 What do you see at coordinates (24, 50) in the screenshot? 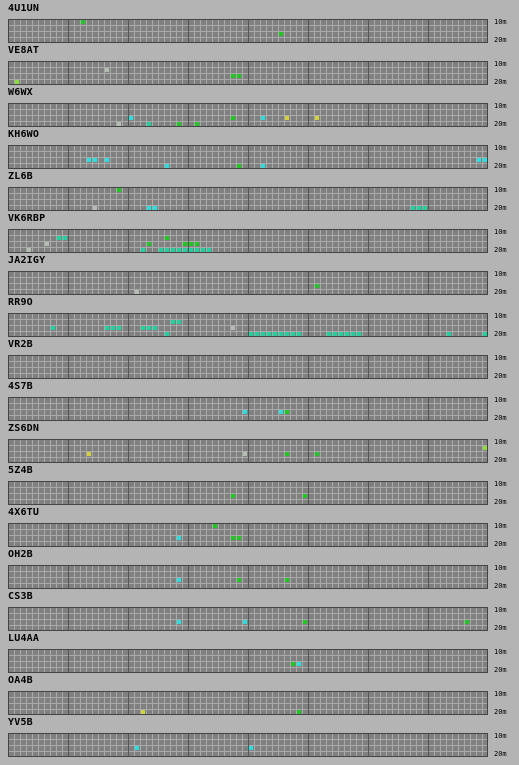
I see `station-callsign: VE8AT` at bounding box center [24, 50].